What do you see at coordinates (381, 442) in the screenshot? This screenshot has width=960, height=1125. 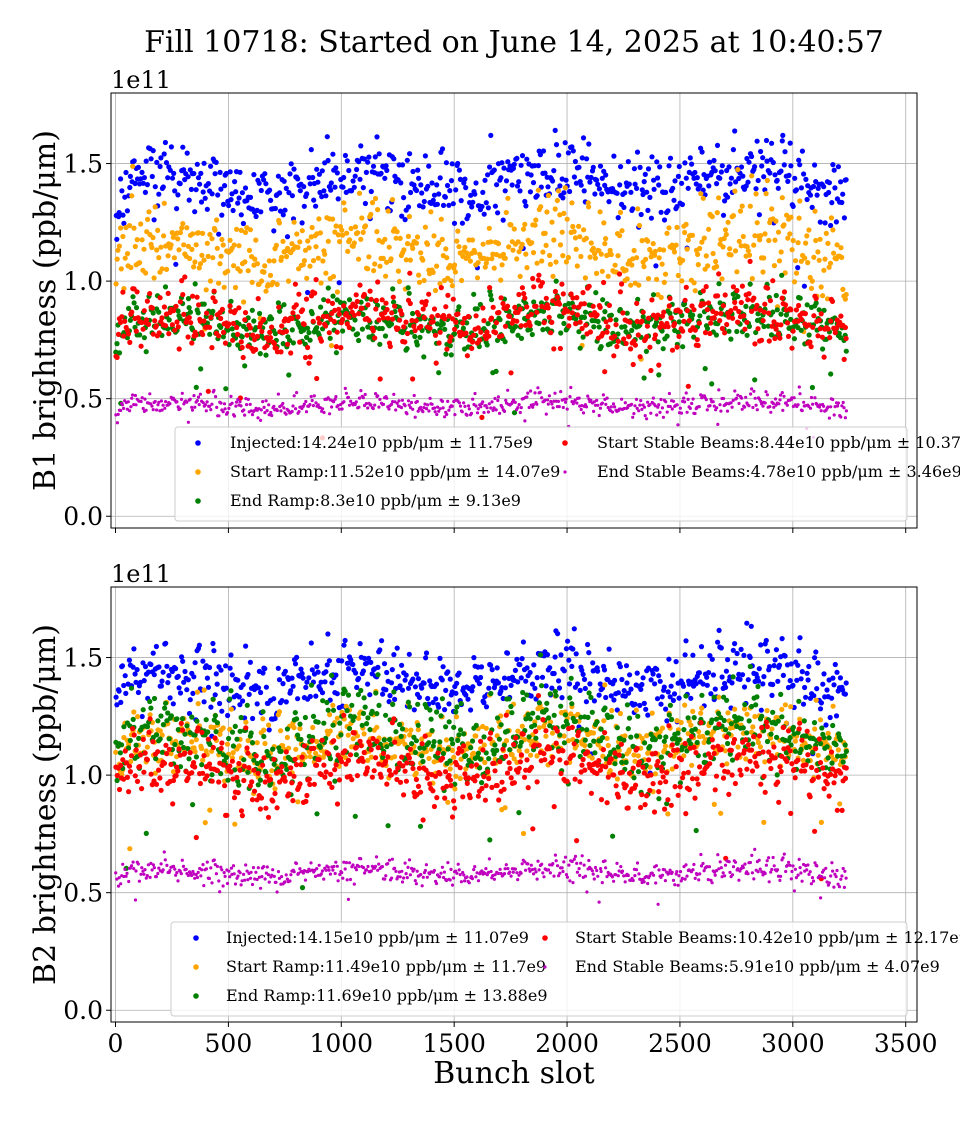 I see `b1-legend-entry: Injected:14.24e10 ppb/μm ± 11.75e9` at bounding box center [381, 442].